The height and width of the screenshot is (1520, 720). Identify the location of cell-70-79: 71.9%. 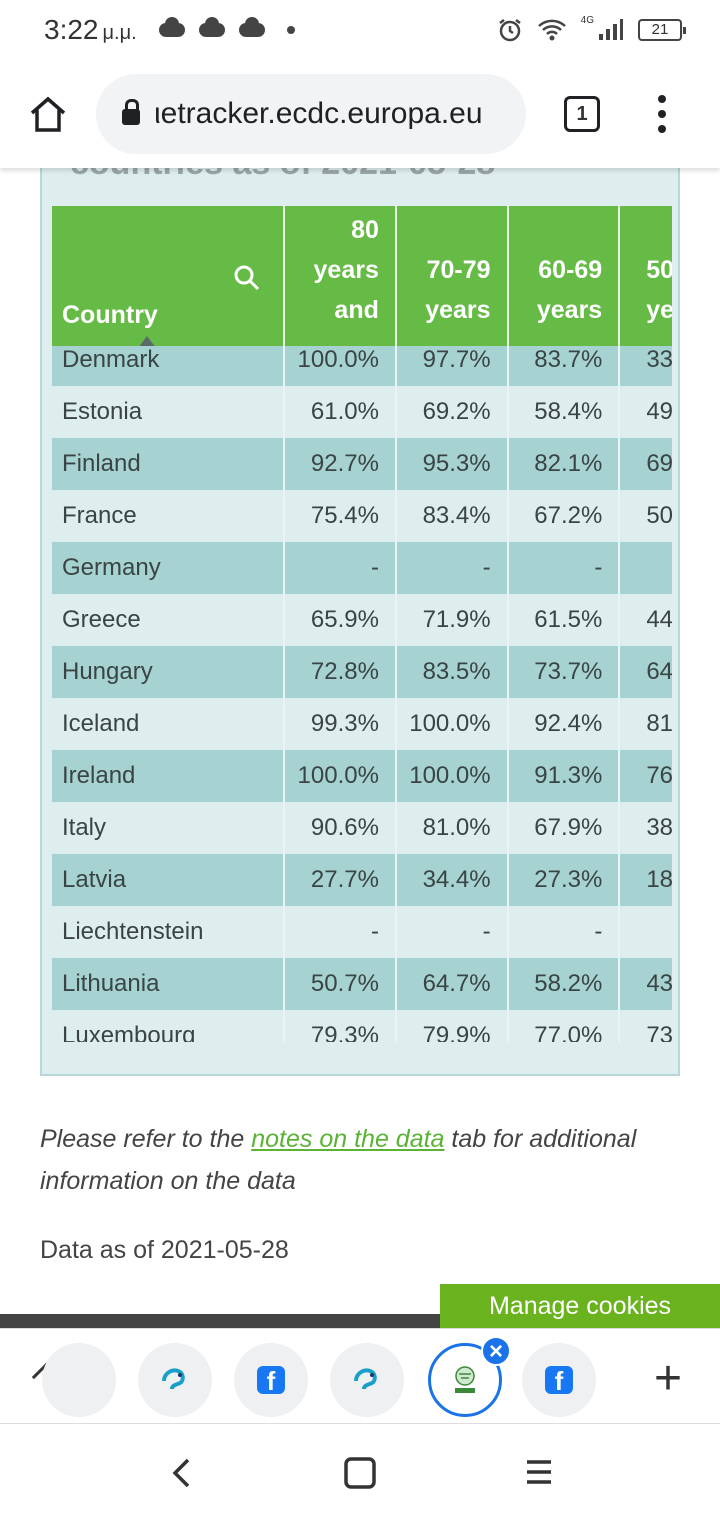
(453, 620).